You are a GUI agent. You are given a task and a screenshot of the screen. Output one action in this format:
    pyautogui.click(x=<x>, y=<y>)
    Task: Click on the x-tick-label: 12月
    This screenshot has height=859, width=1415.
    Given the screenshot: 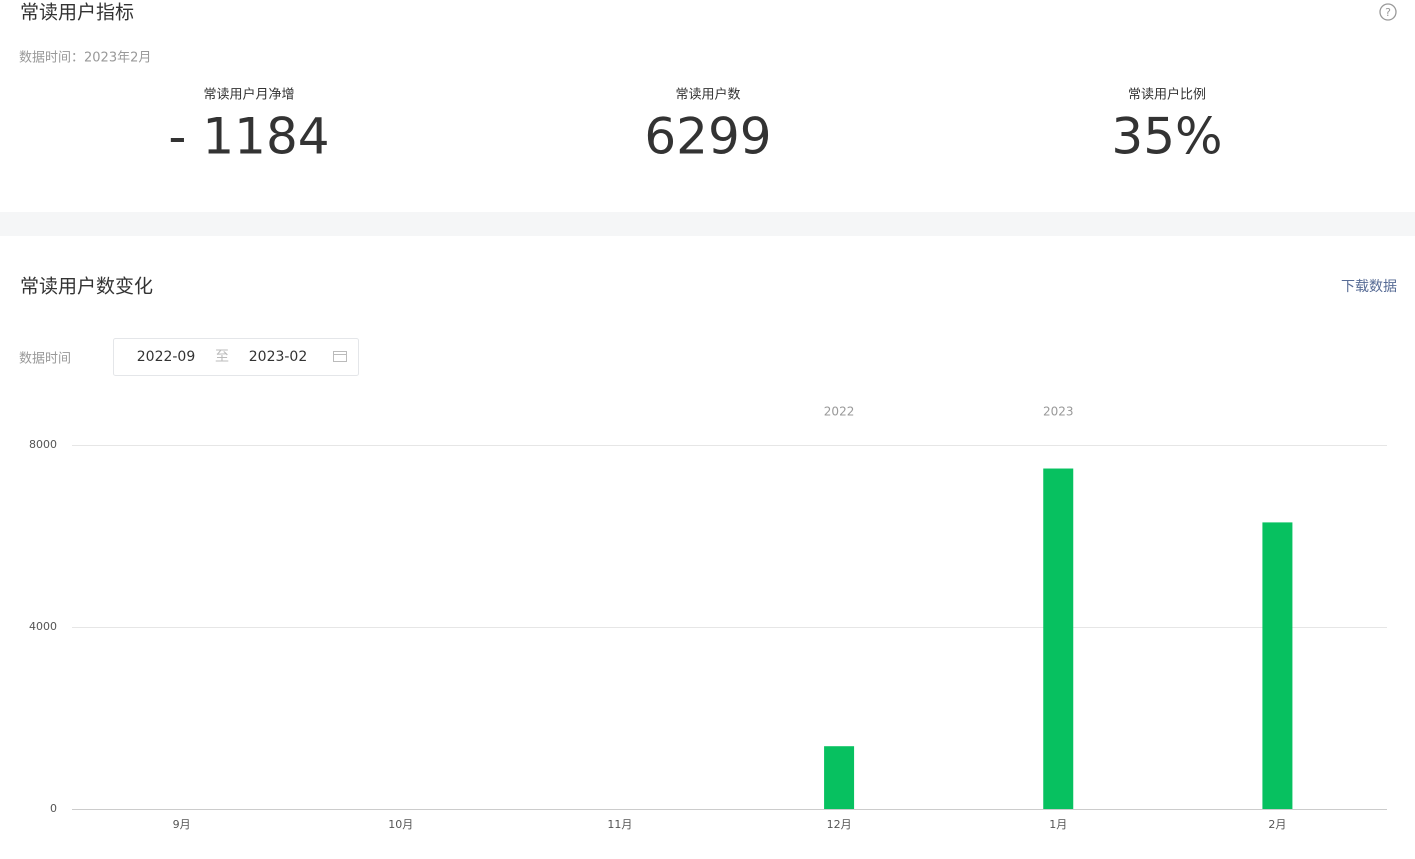 What is the action you would take?
    pyautogui.click(x=839, y=824)
    